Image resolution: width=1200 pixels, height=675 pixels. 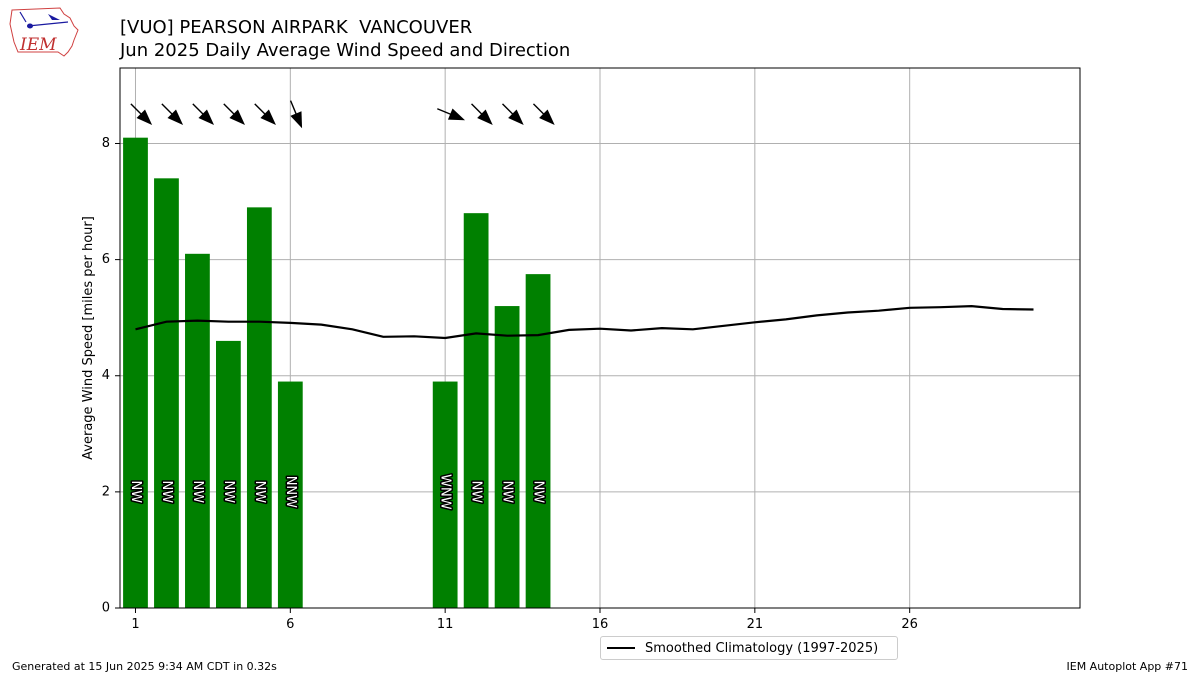 I want to click on chart-title-station: [VUO] PEARSON AIRPARK VANCOUVER, so click(x=296, y=27).